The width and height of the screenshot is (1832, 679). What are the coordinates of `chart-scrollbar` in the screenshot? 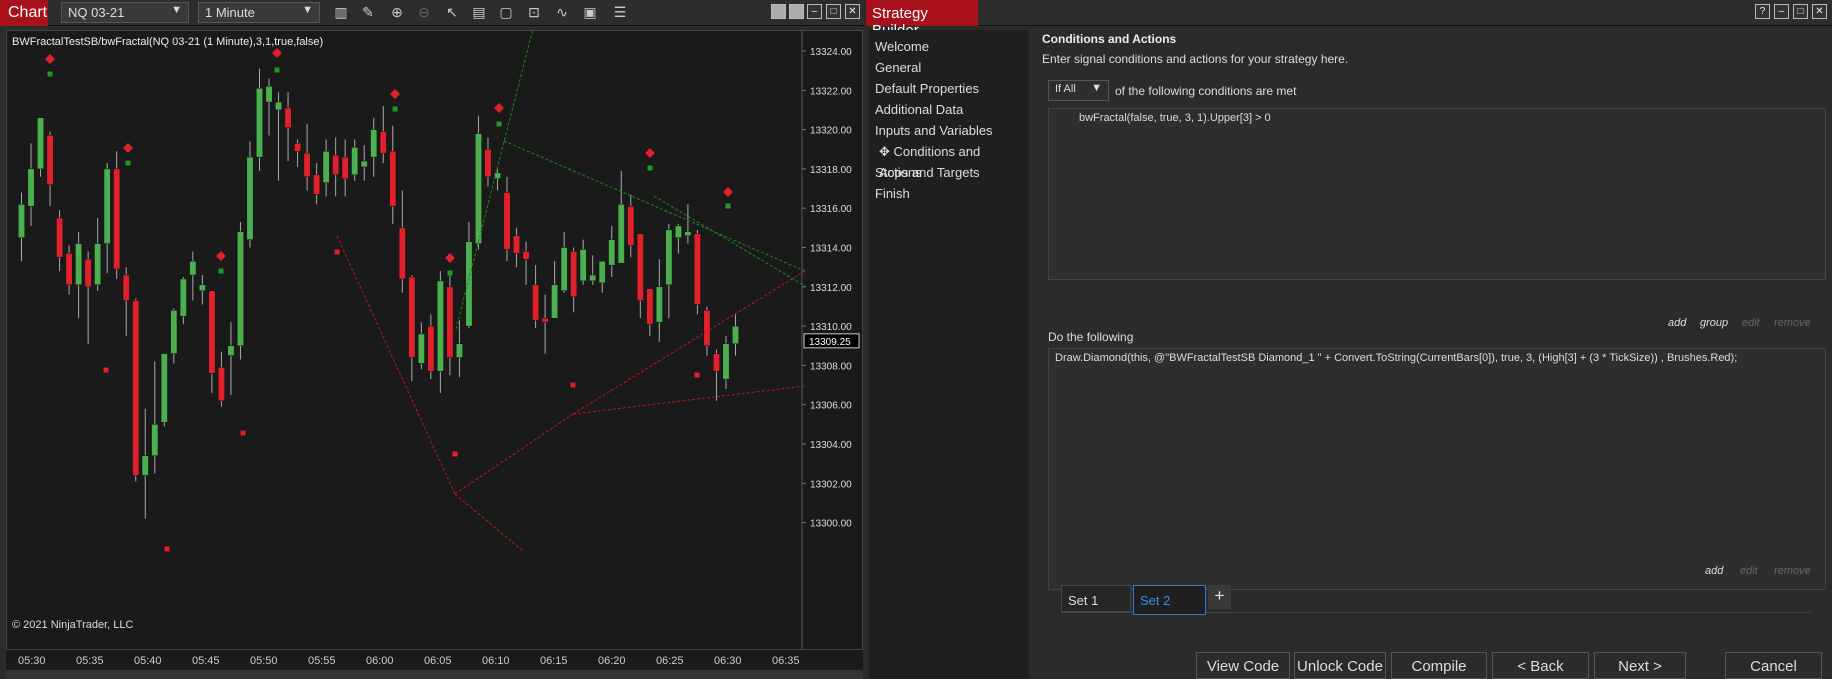 It's located at (434, 674).